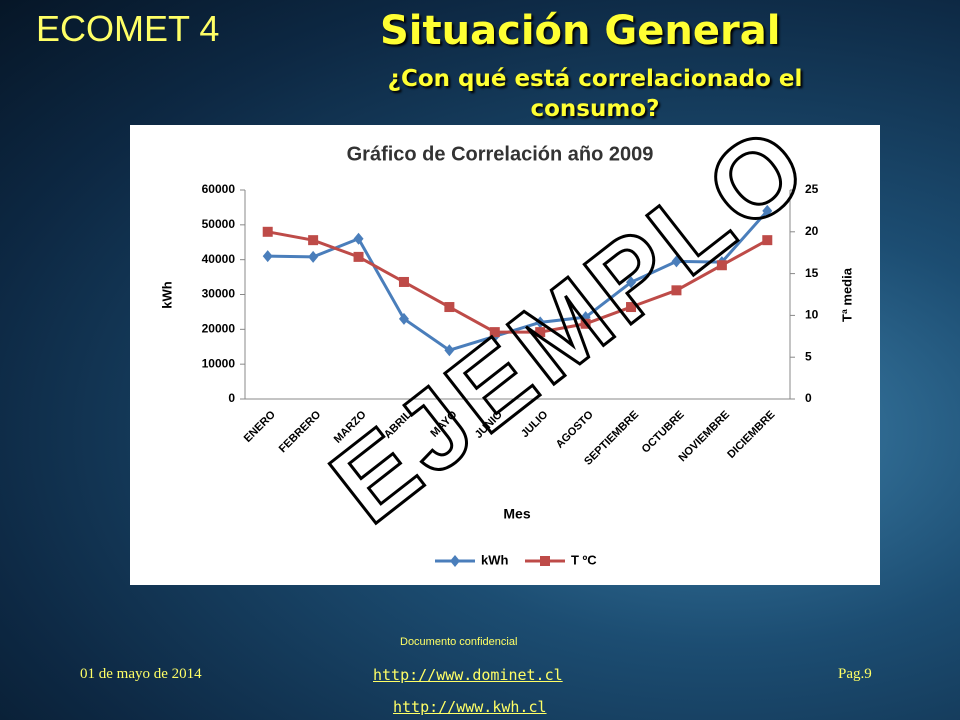 The width and height of the screenshot is (960, 720). Describe the element at coordinates (812, 273) in the screenshot. I see `y2-tick-label: 15` at that location.